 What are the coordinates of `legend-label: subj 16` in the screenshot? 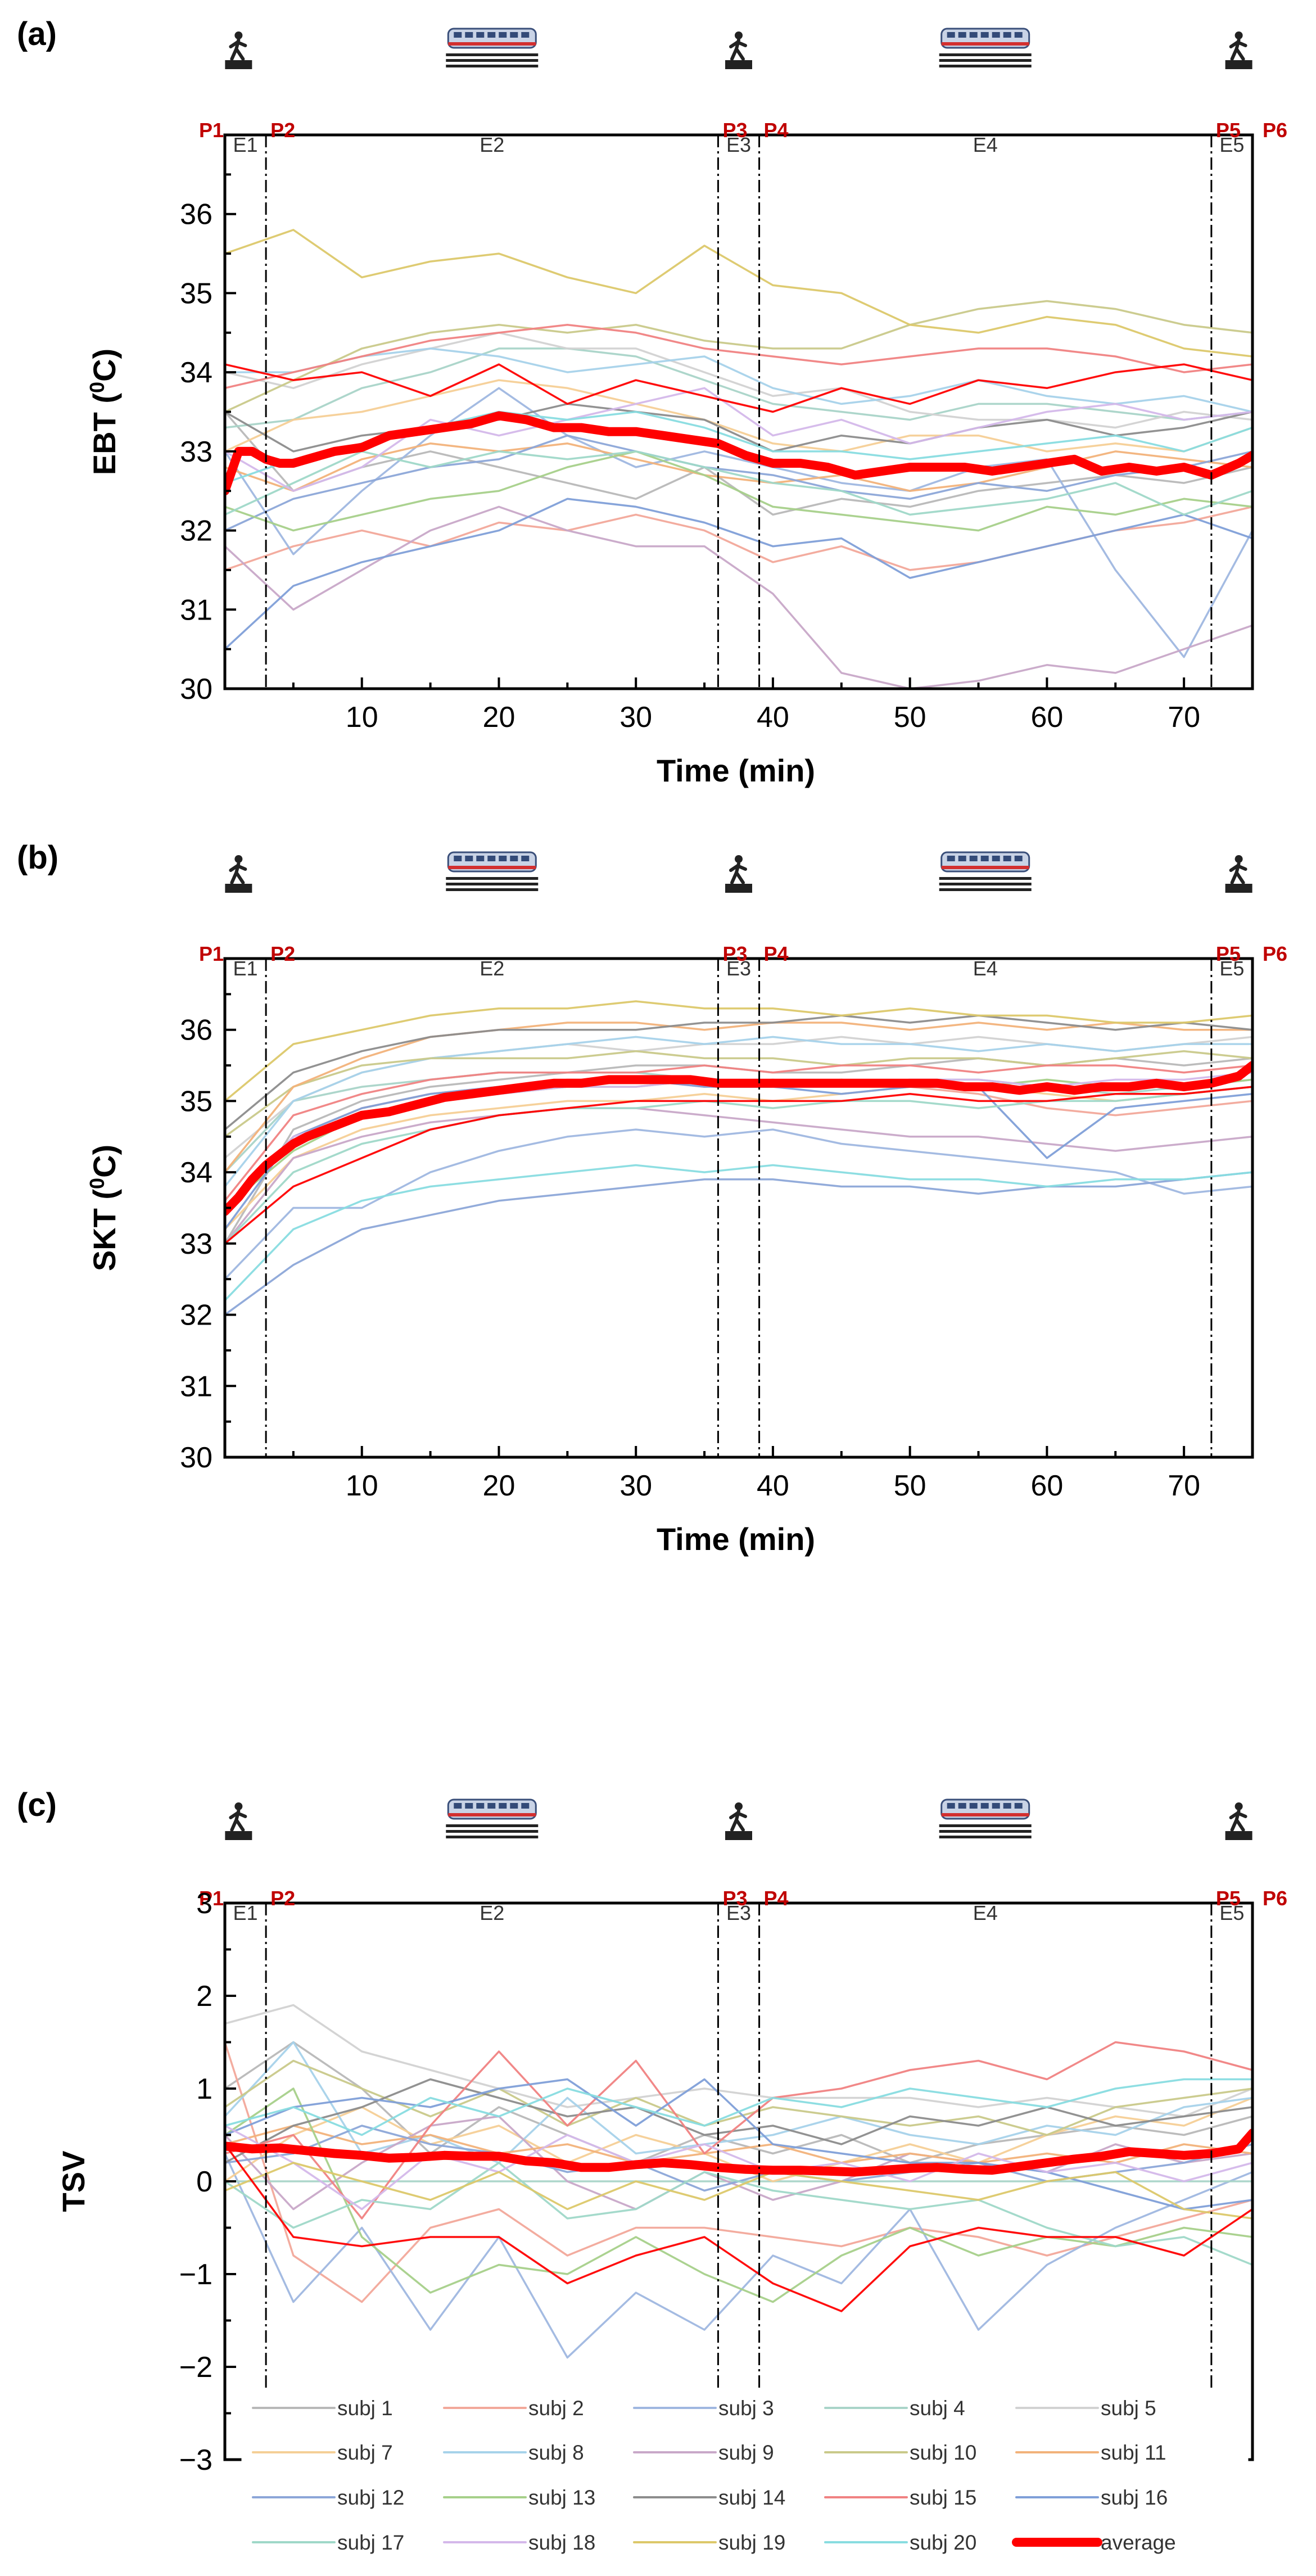 It's located at (1134, 2497).